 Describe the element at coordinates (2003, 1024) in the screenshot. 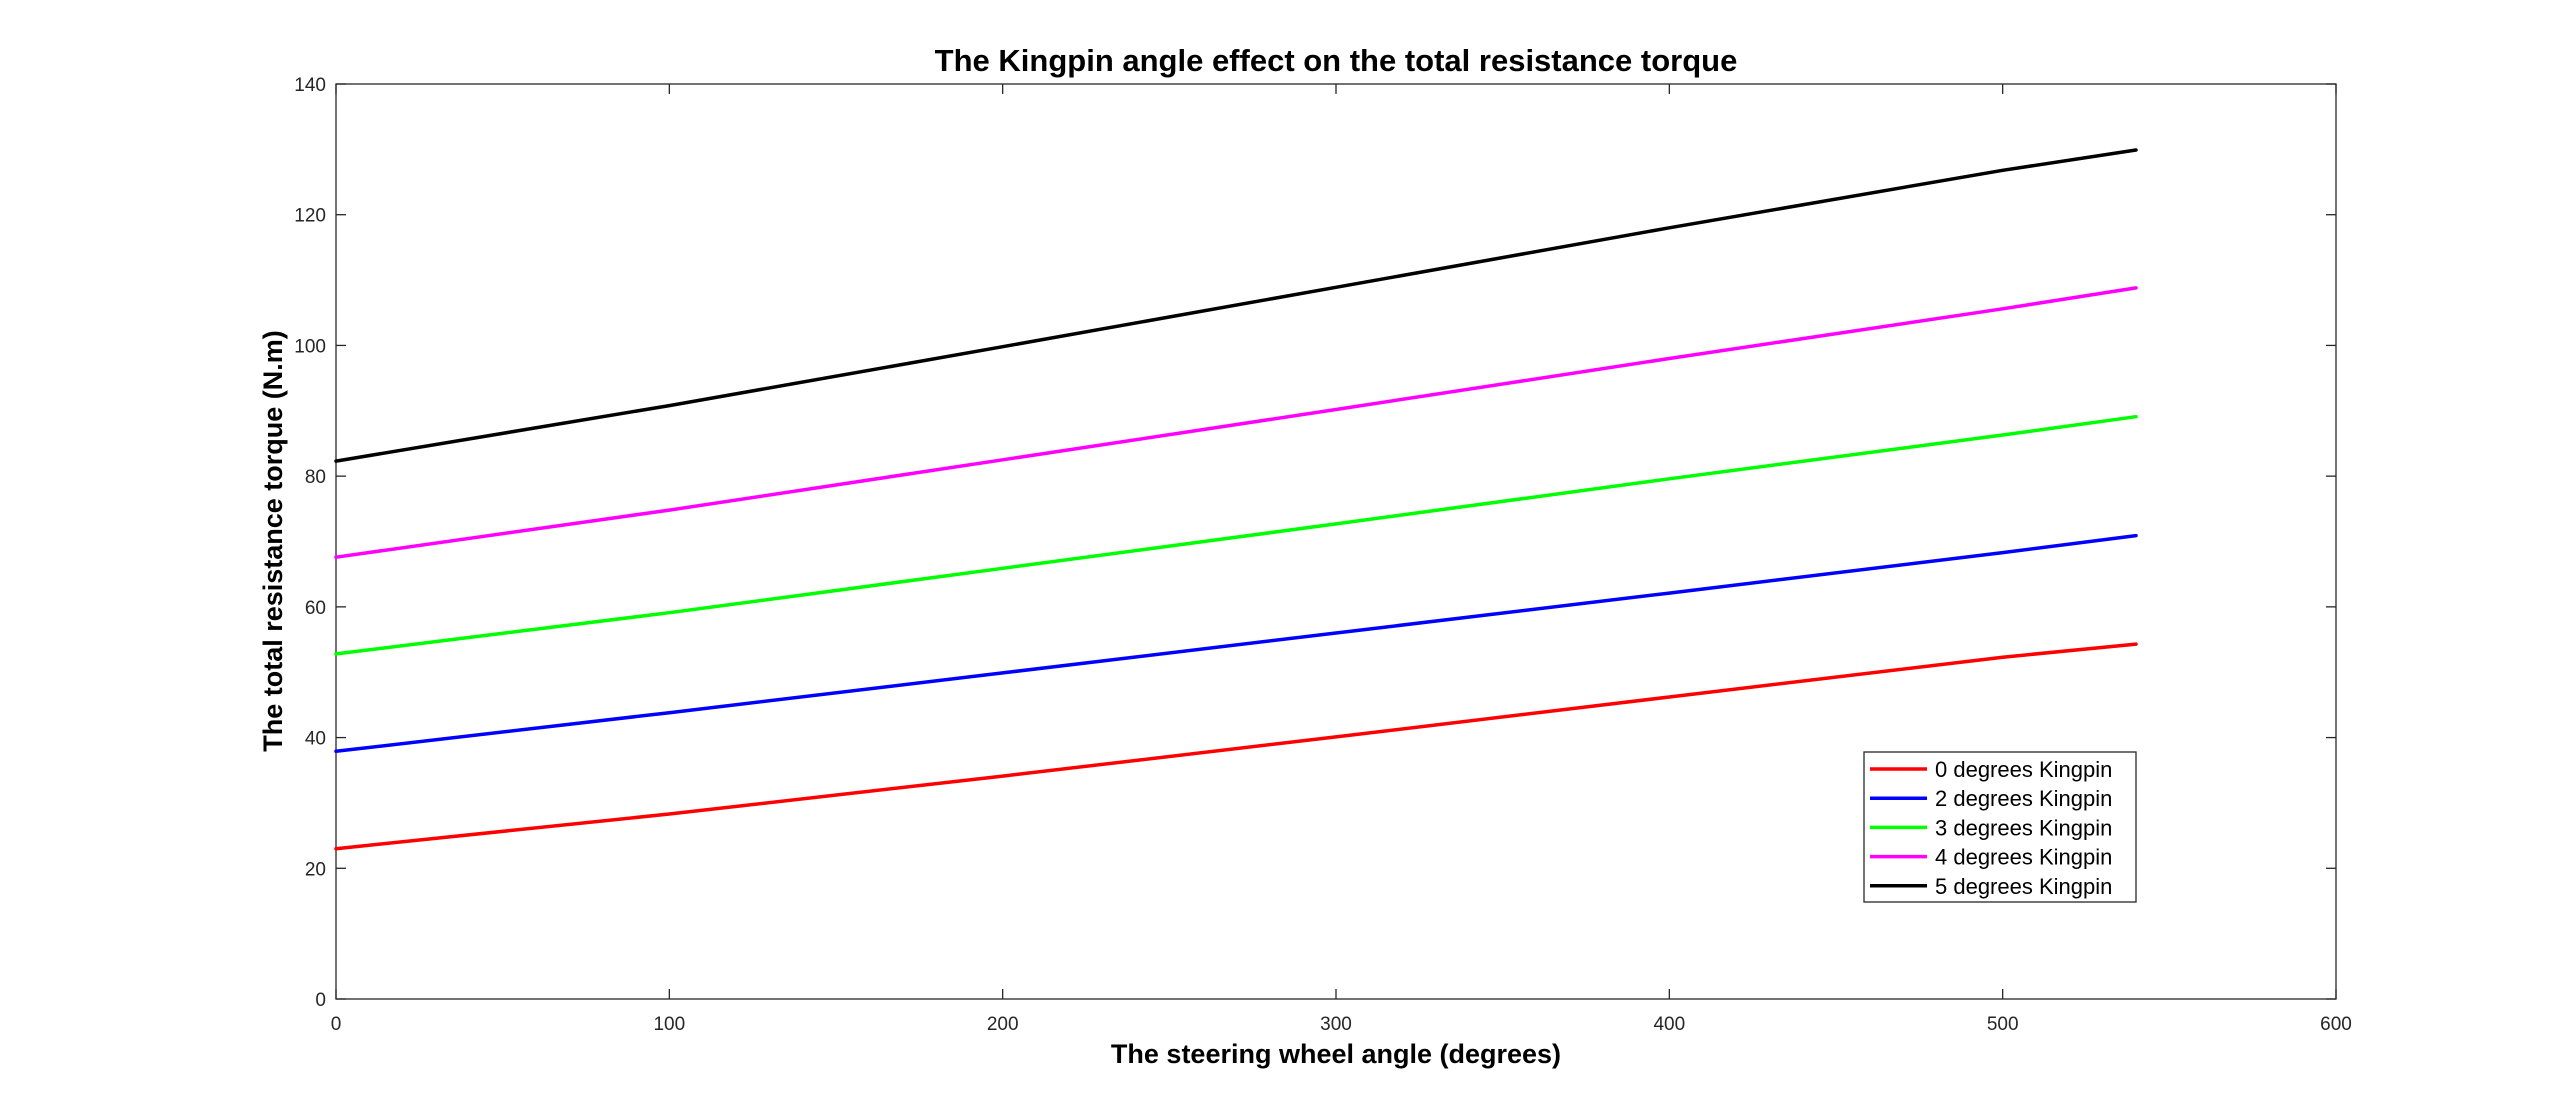

I see `x-tick-label: 500` at that location.